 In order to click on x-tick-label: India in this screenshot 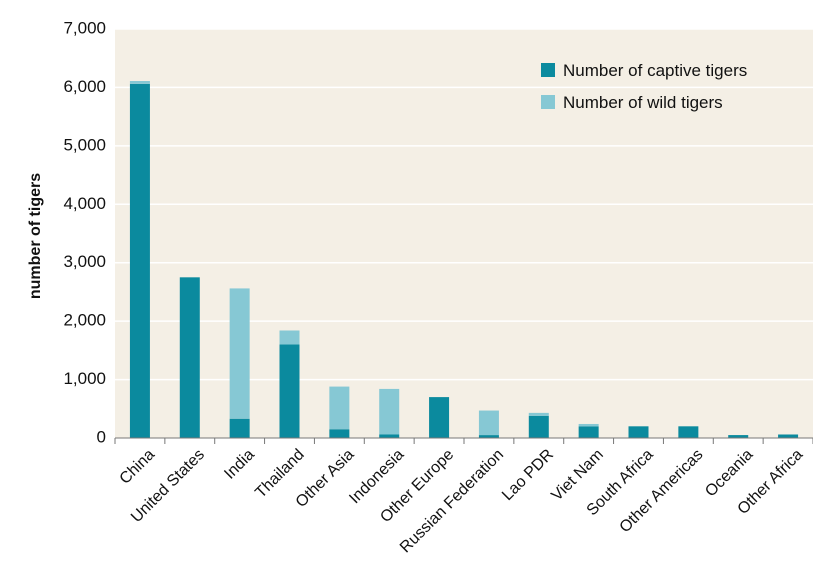, I will do `click(239, 464)`.